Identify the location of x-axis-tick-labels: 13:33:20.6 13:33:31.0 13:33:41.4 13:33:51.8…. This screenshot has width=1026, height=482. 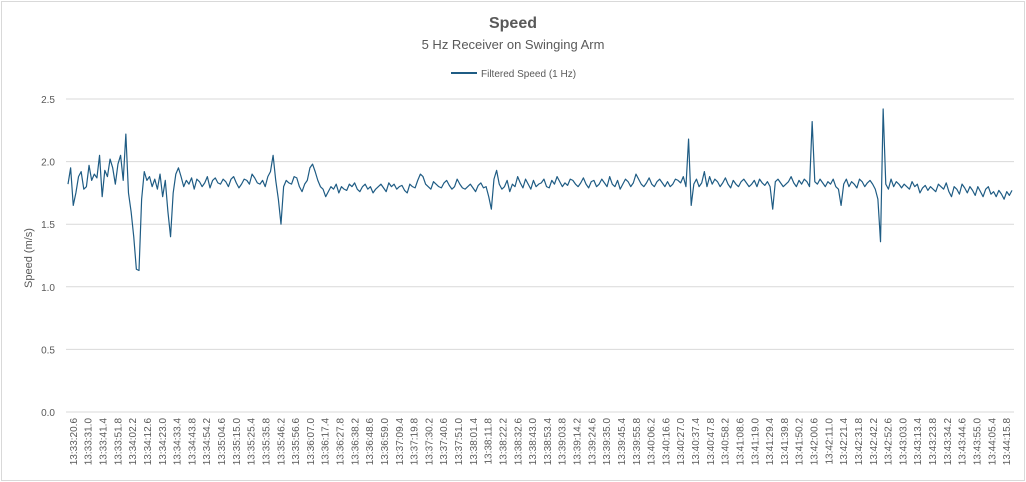
(541, 442).